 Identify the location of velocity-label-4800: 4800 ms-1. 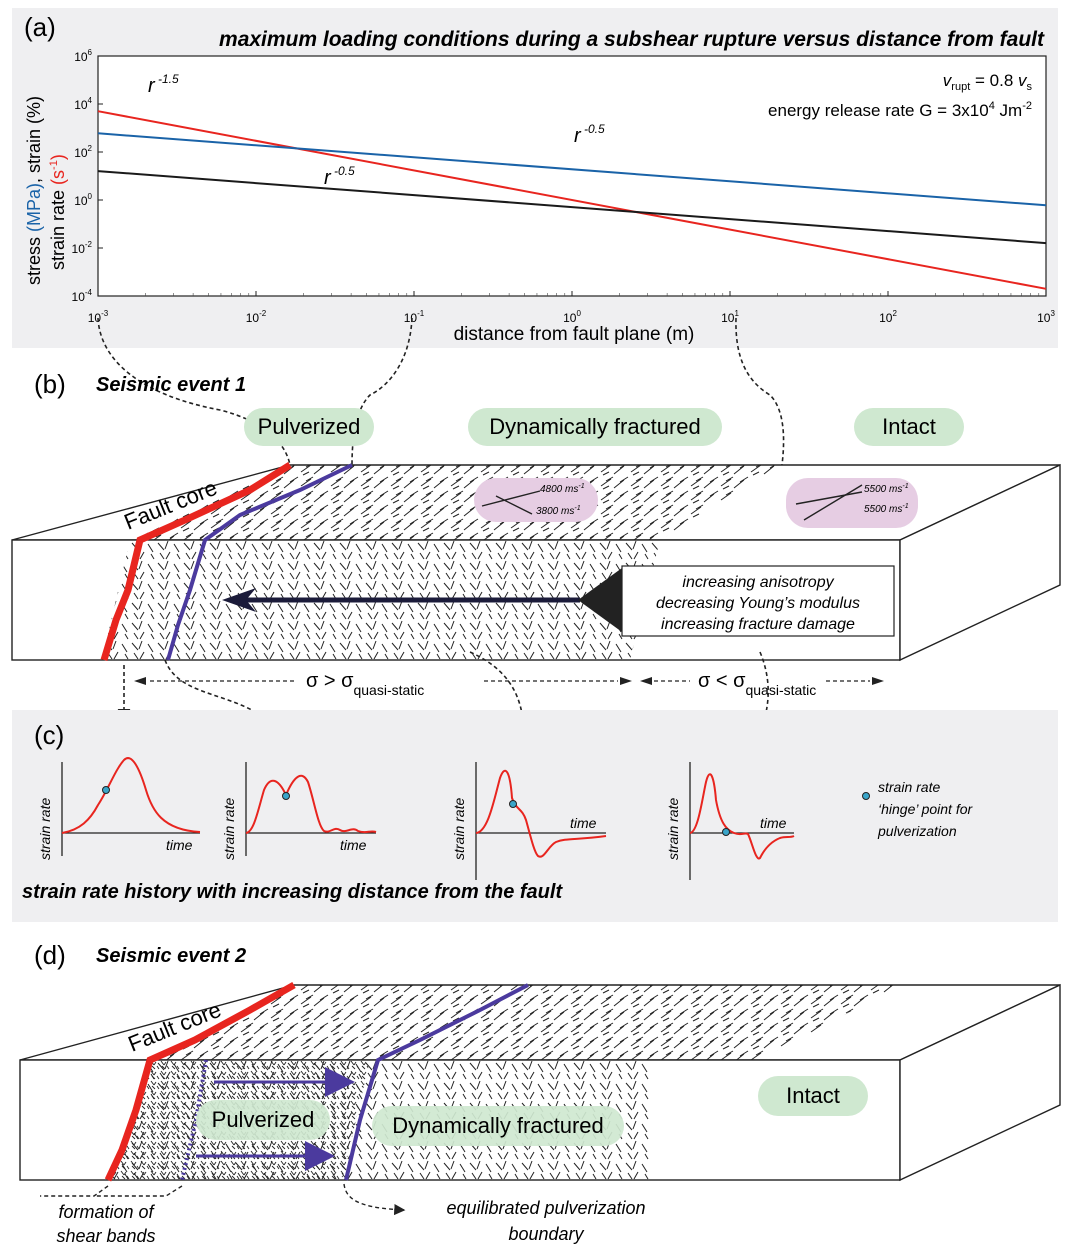
(562, 489).